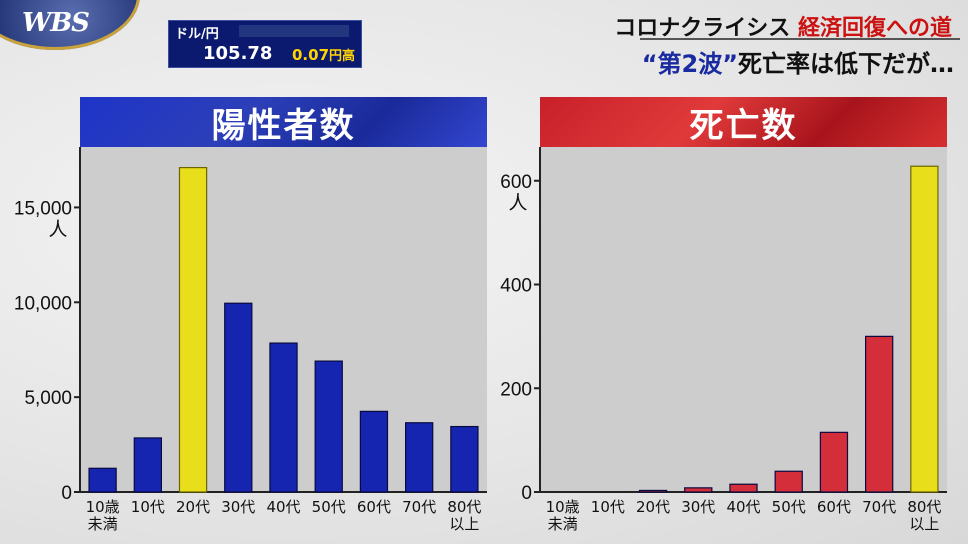 The width and height of the screenshot is (968, 544). Describe the element at coordinates (374, 507) in the screenshot. I see `positives-x-tick-label: 60代` at that location.